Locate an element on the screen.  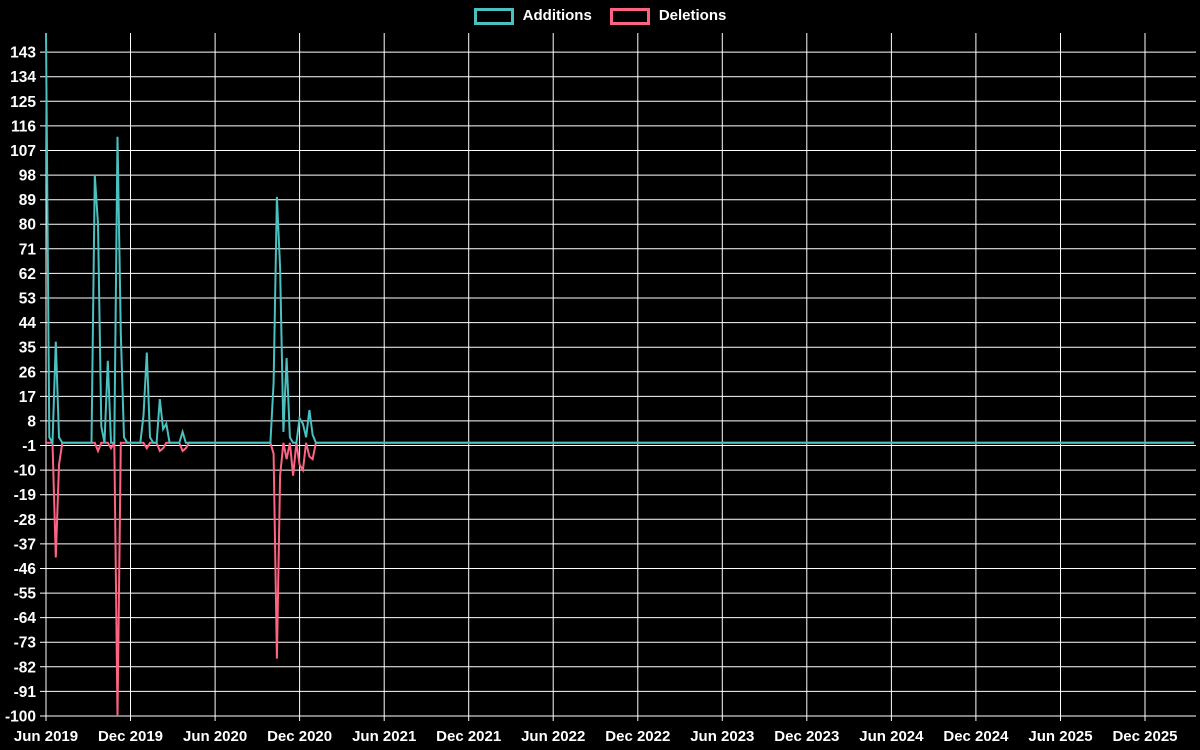
y-tick-label: -10 is located at coordinates (25, 471).